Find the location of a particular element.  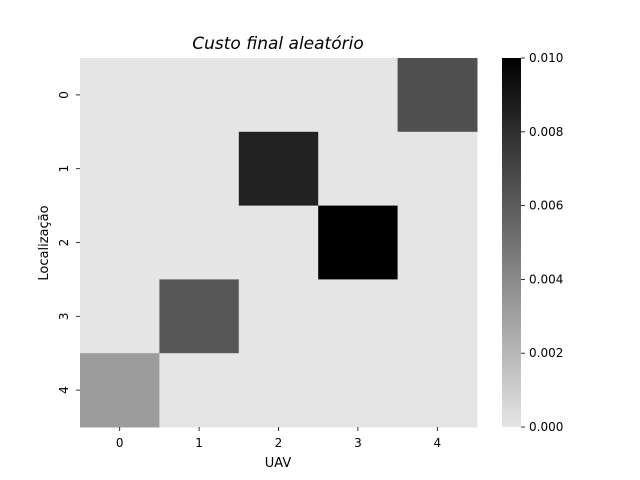

x-tick-label: 3 is located at coordinates (358, 443).